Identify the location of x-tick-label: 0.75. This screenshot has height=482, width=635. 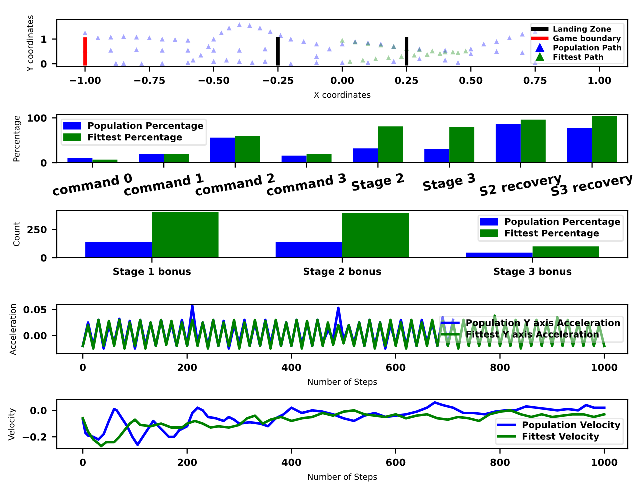
(535, 80).